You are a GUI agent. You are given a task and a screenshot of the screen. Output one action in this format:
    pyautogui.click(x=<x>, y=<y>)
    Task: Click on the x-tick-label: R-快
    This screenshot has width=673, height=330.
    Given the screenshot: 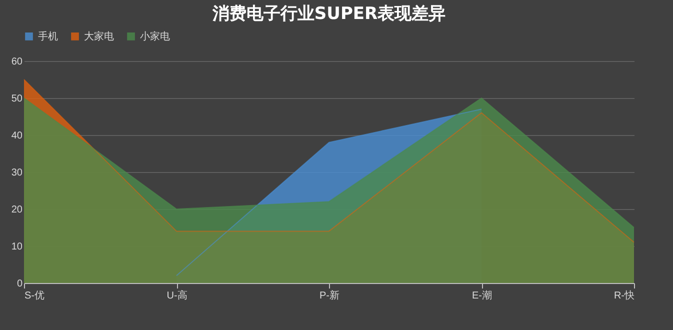 What is the action you would take?
    pyautogui.click(x=624, y=296)
    